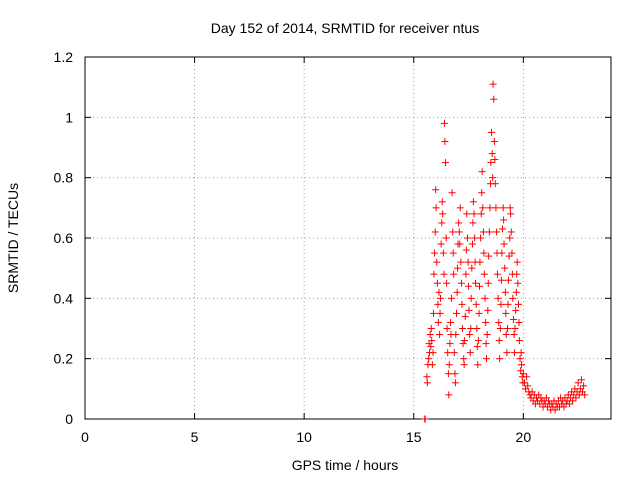 This screenshot has height=480, width=640. I want to click on y-tick-label: 0, so click(69, 419).